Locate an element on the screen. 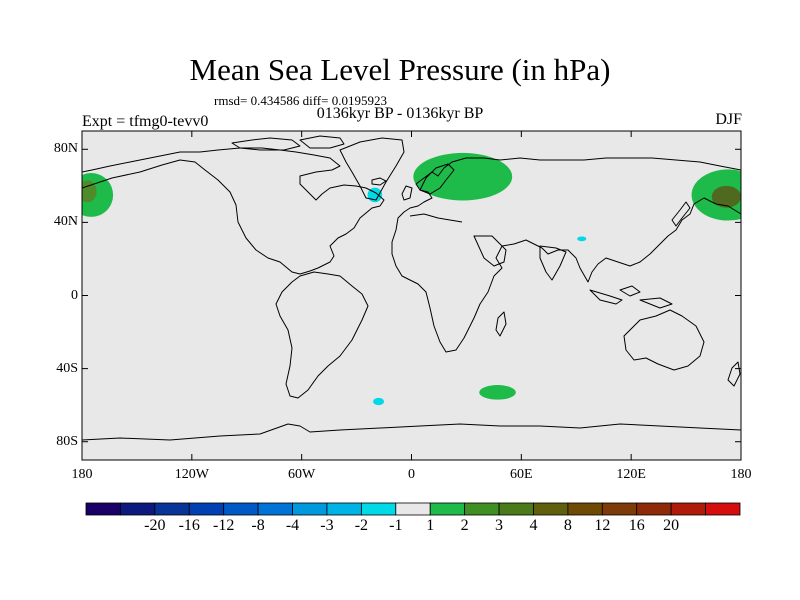 The width and height of the screenshot is (800, 600). australia-coastline is located at coordinates (664, 340).